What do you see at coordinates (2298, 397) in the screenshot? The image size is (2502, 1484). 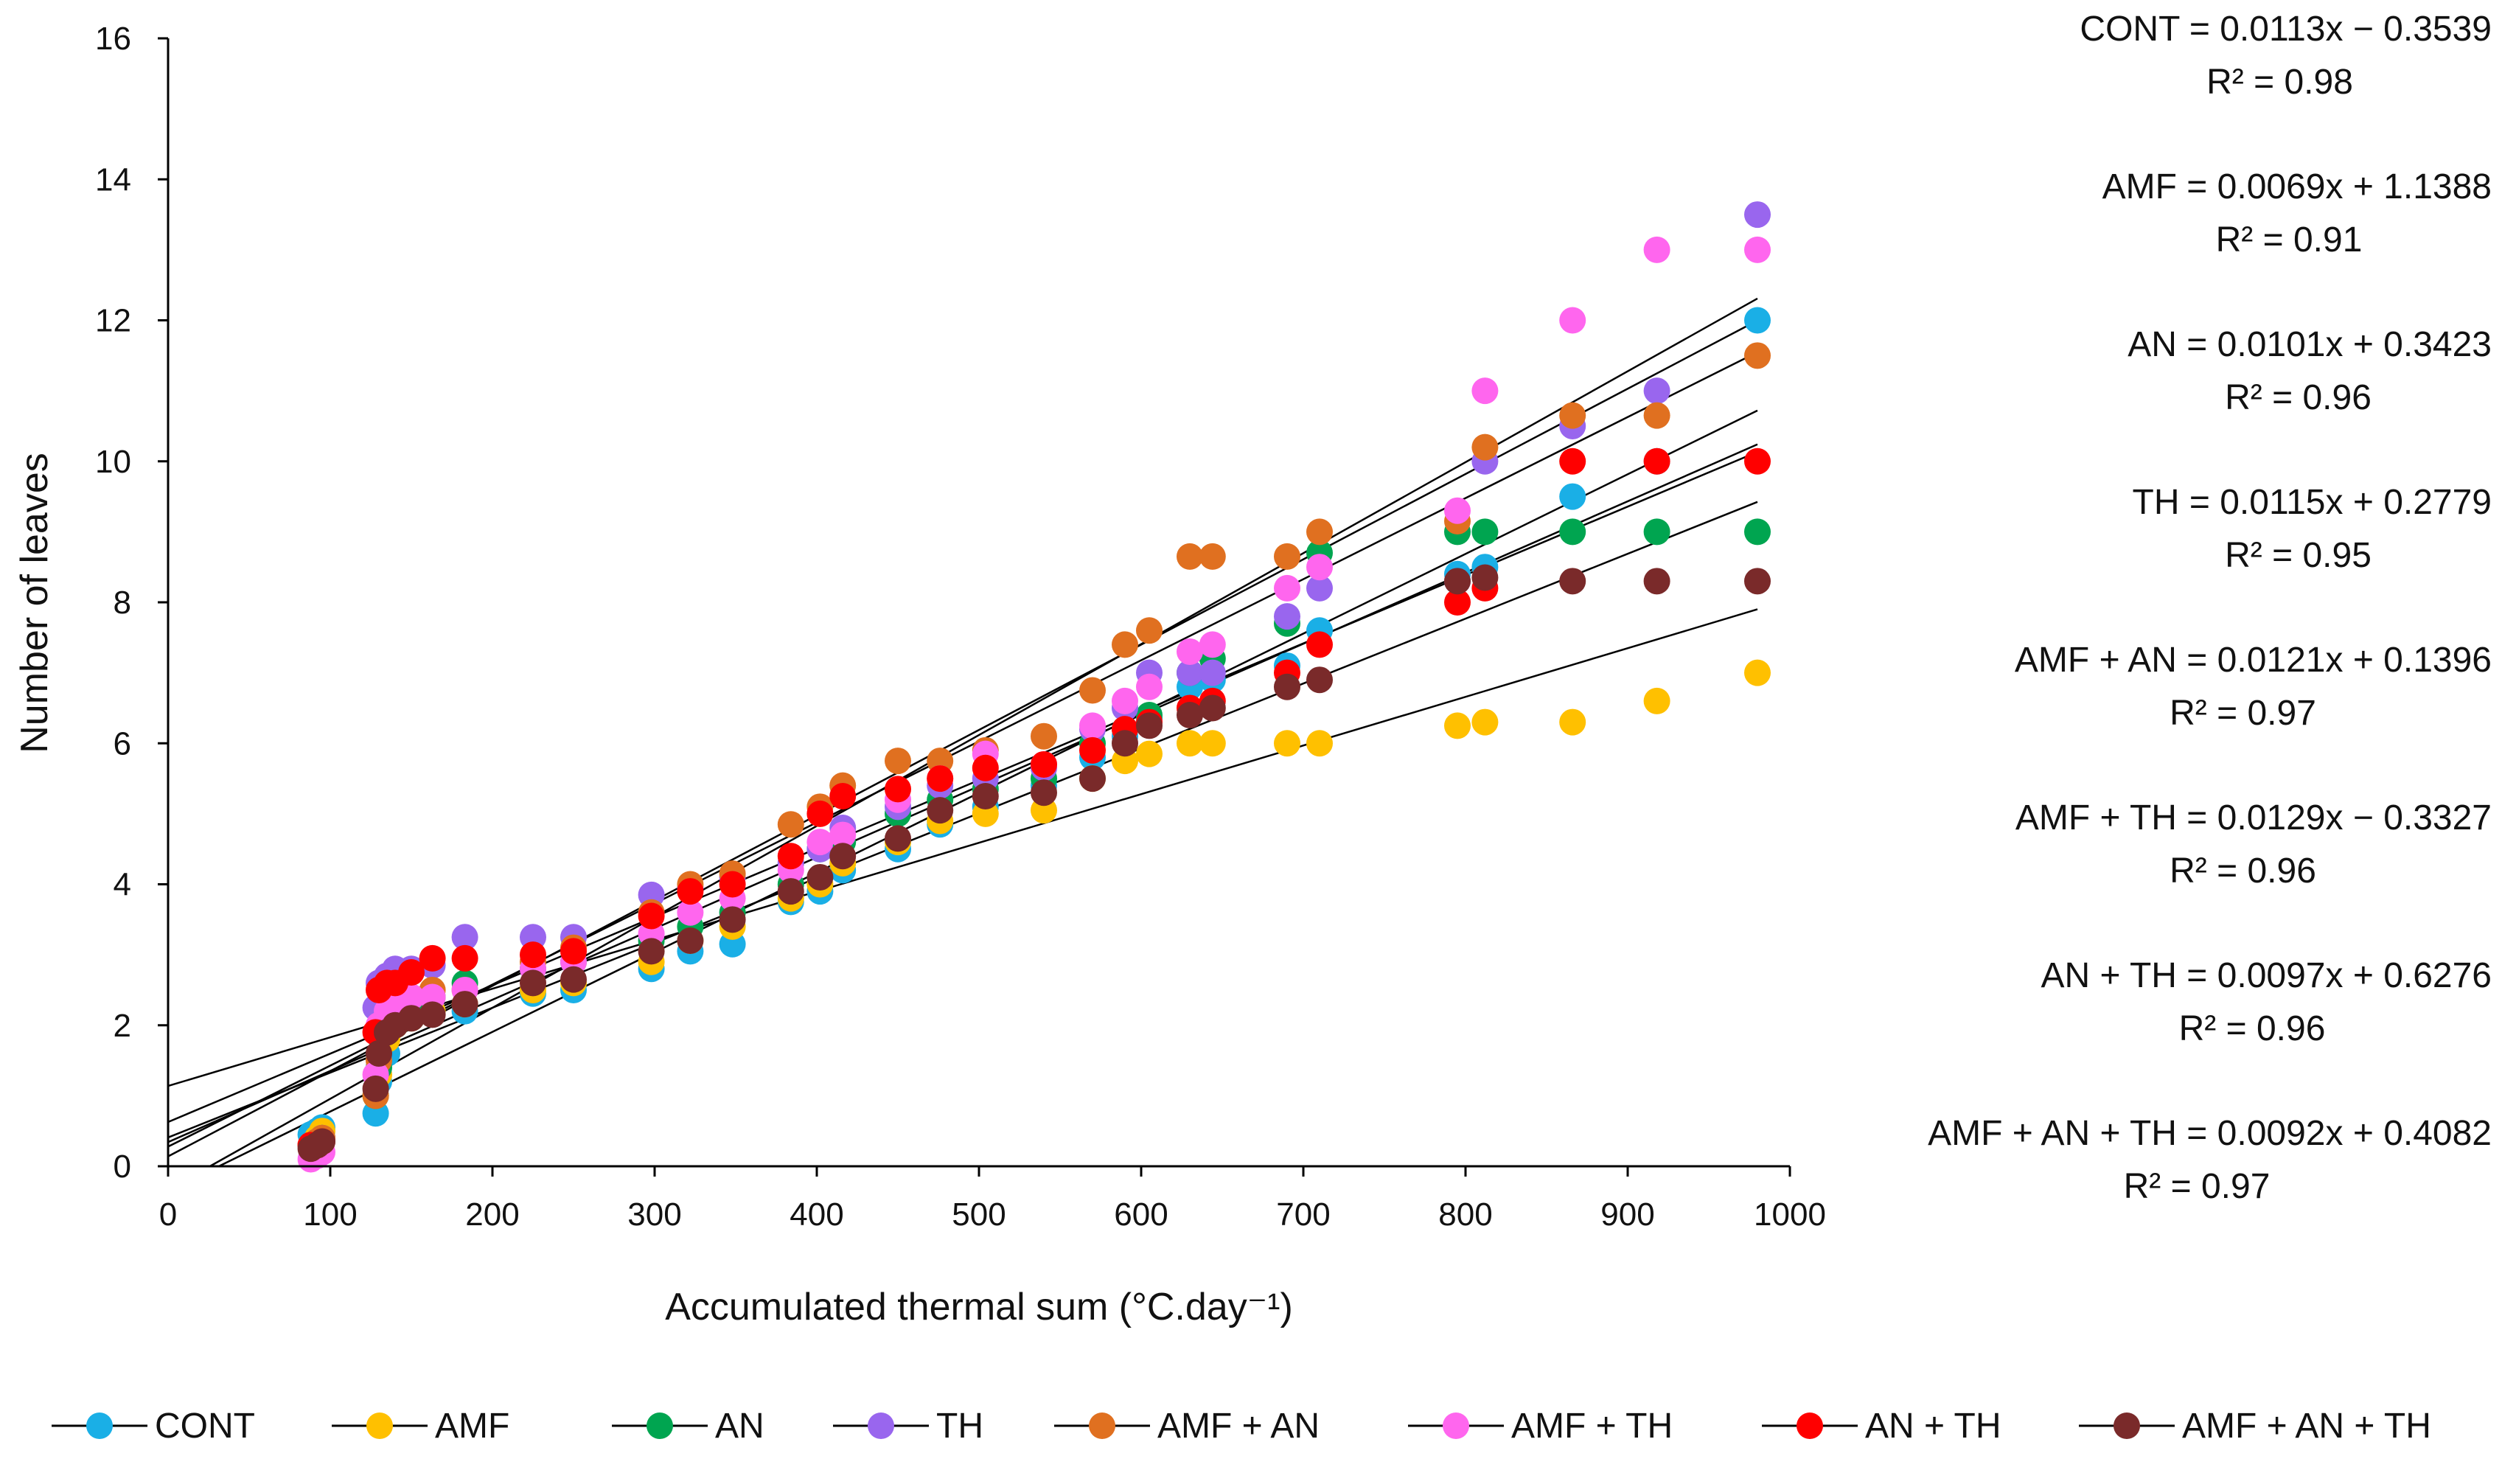 I see `trendline-r2: R² = 0.96` at bounding box center [2298, 397].